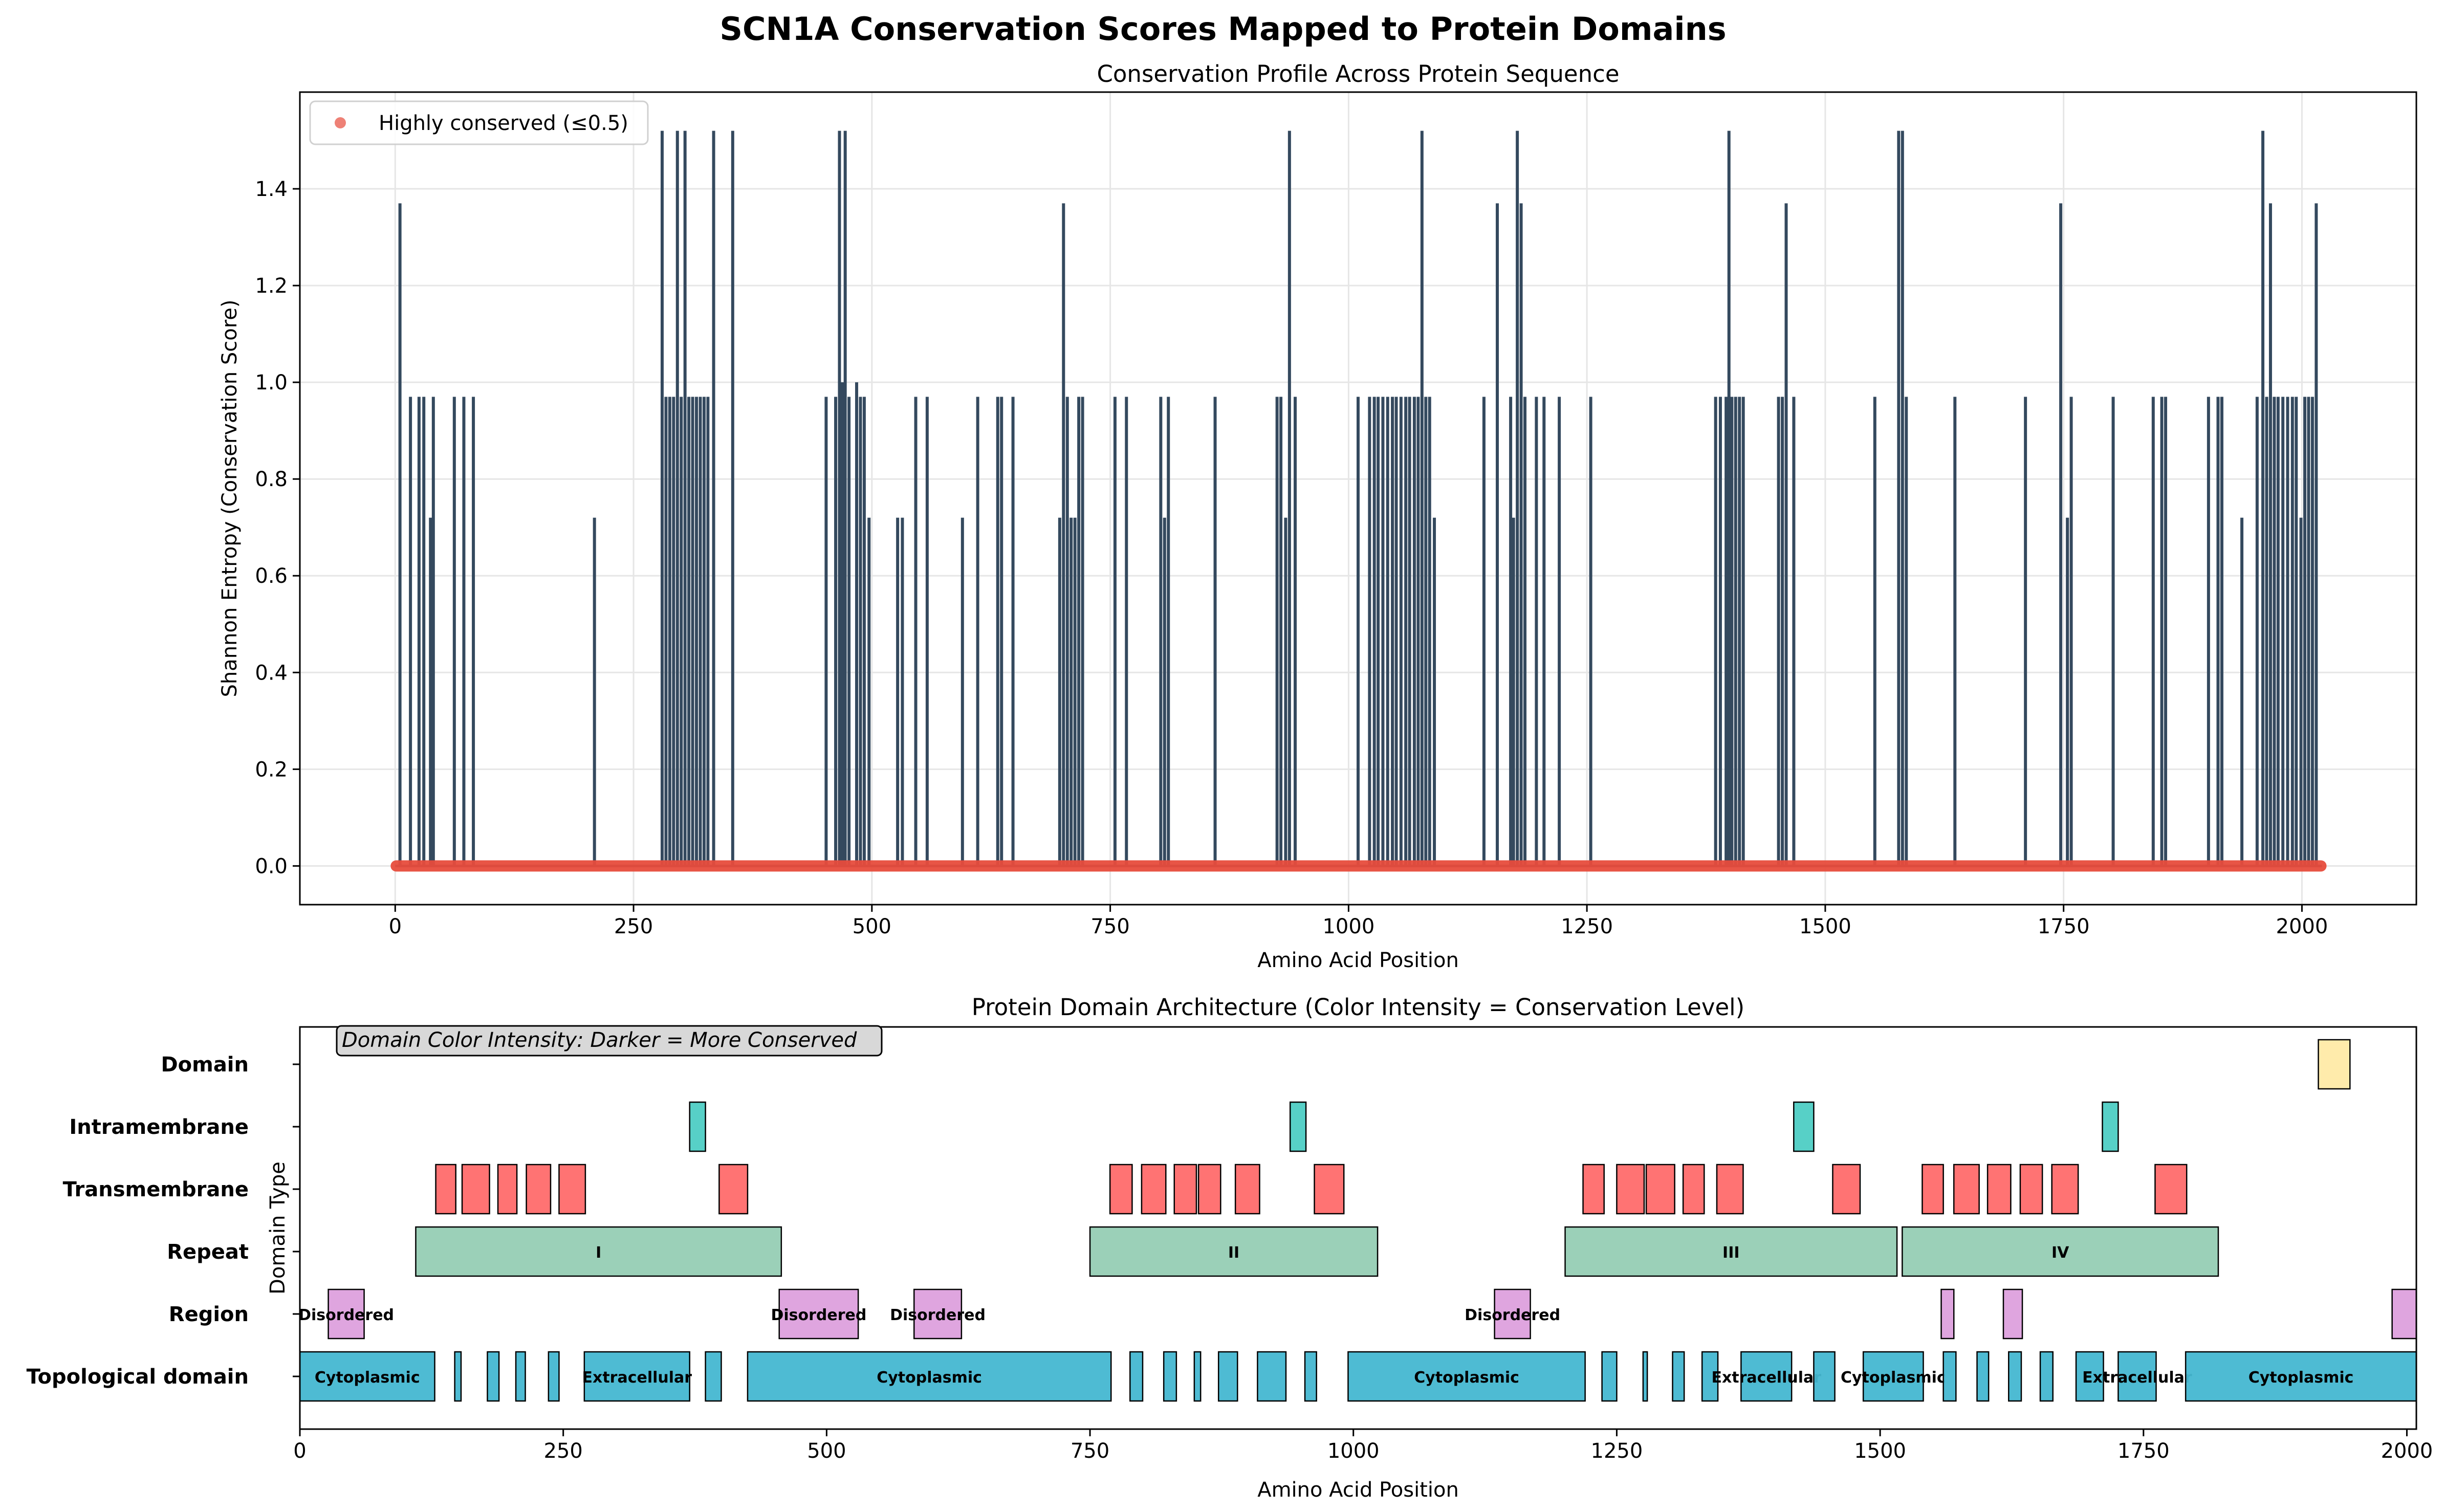 The width and height of the screenshot is (2445, 1512). What do you see at coordinates (271, 576) in the screenshot?
I see `y-tick-label: 0.6` at bounding box center [271, 576].